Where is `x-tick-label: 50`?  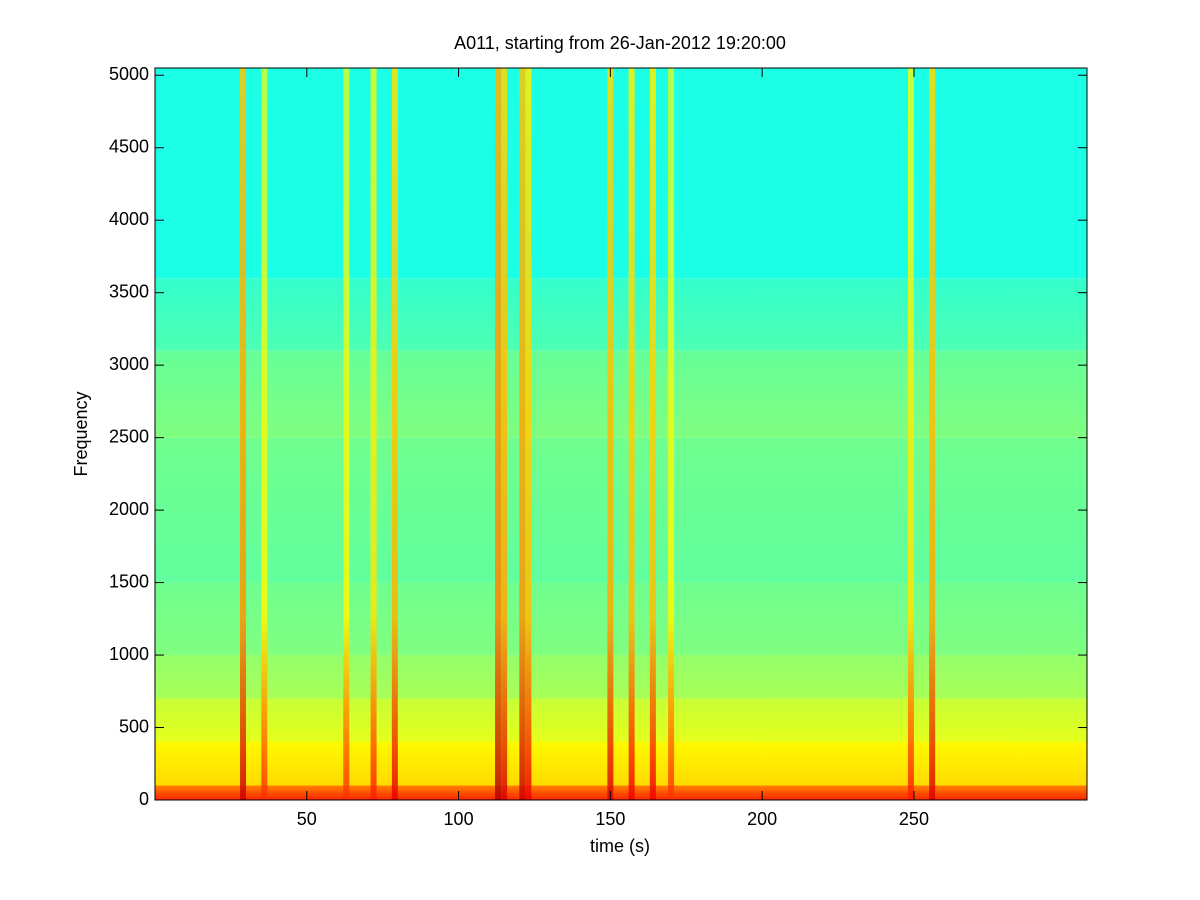 x-tick-label: 50 is located at coordinates (307, 819).